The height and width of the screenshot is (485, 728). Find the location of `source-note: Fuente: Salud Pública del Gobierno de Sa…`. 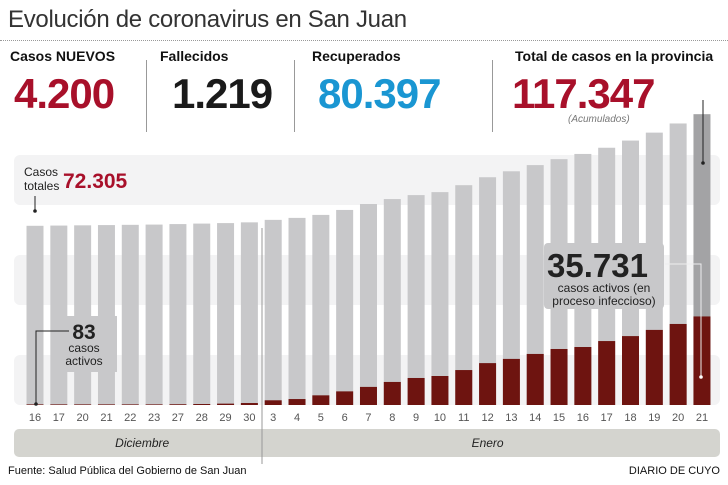

source-note: Fuente: Salud Pública del Gobierno de Sa… is located at coordinates (127, 471).